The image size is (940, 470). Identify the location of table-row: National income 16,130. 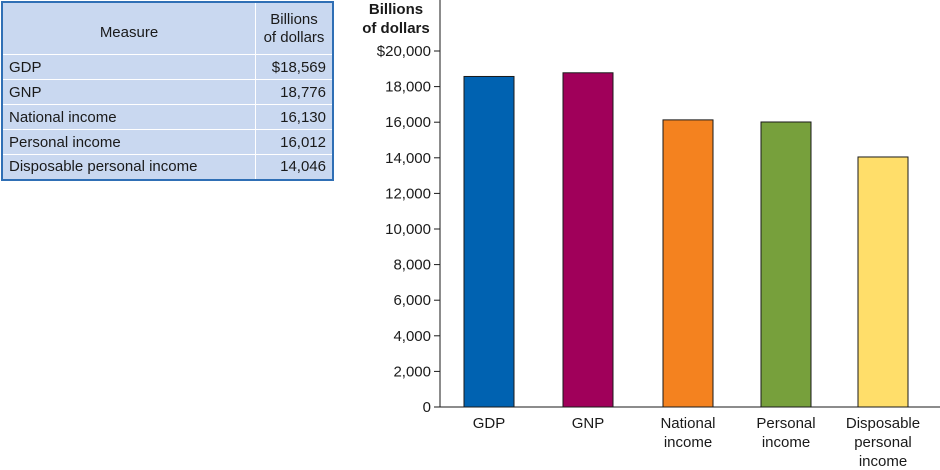
(167, 117).